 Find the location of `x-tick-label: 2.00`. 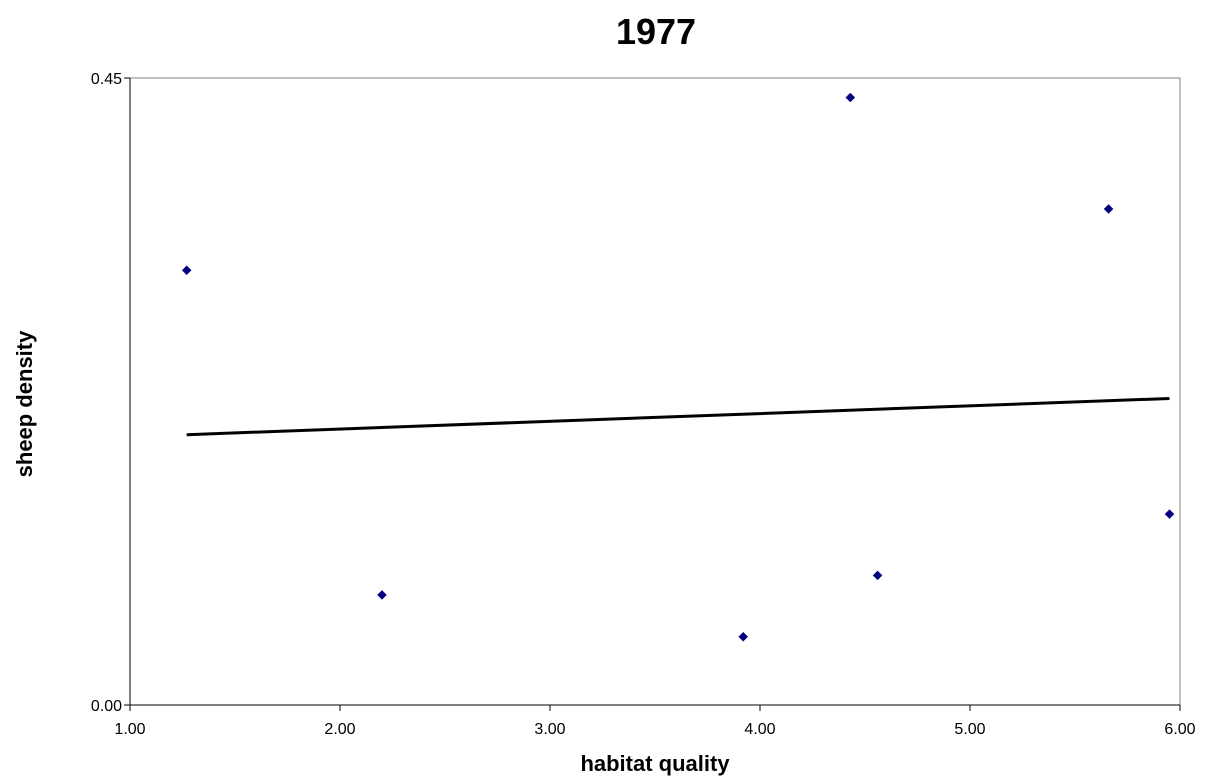

x-tick-label: 2.00 is located at coordinates (339, 729).